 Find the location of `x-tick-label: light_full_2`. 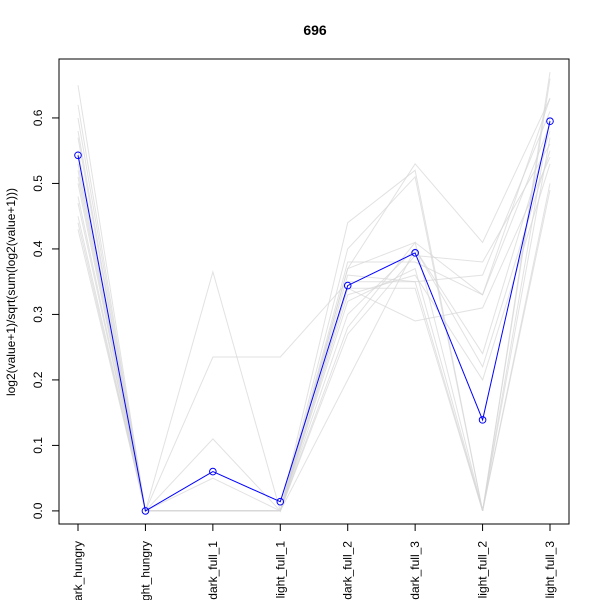

x-tick-label: light_full_2 is located at coordinates (483, 570).